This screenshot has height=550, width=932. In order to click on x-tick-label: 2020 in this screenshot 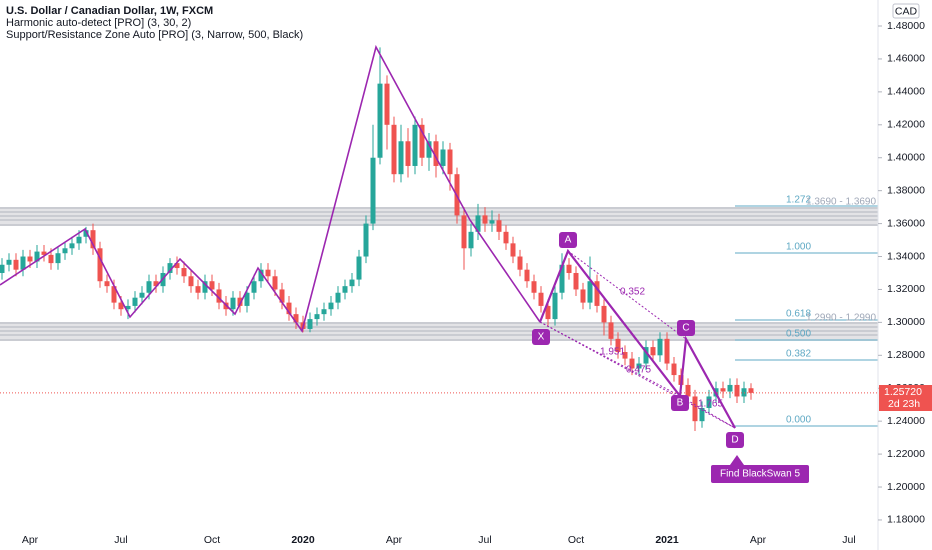, I will do `click(303, 540)`.